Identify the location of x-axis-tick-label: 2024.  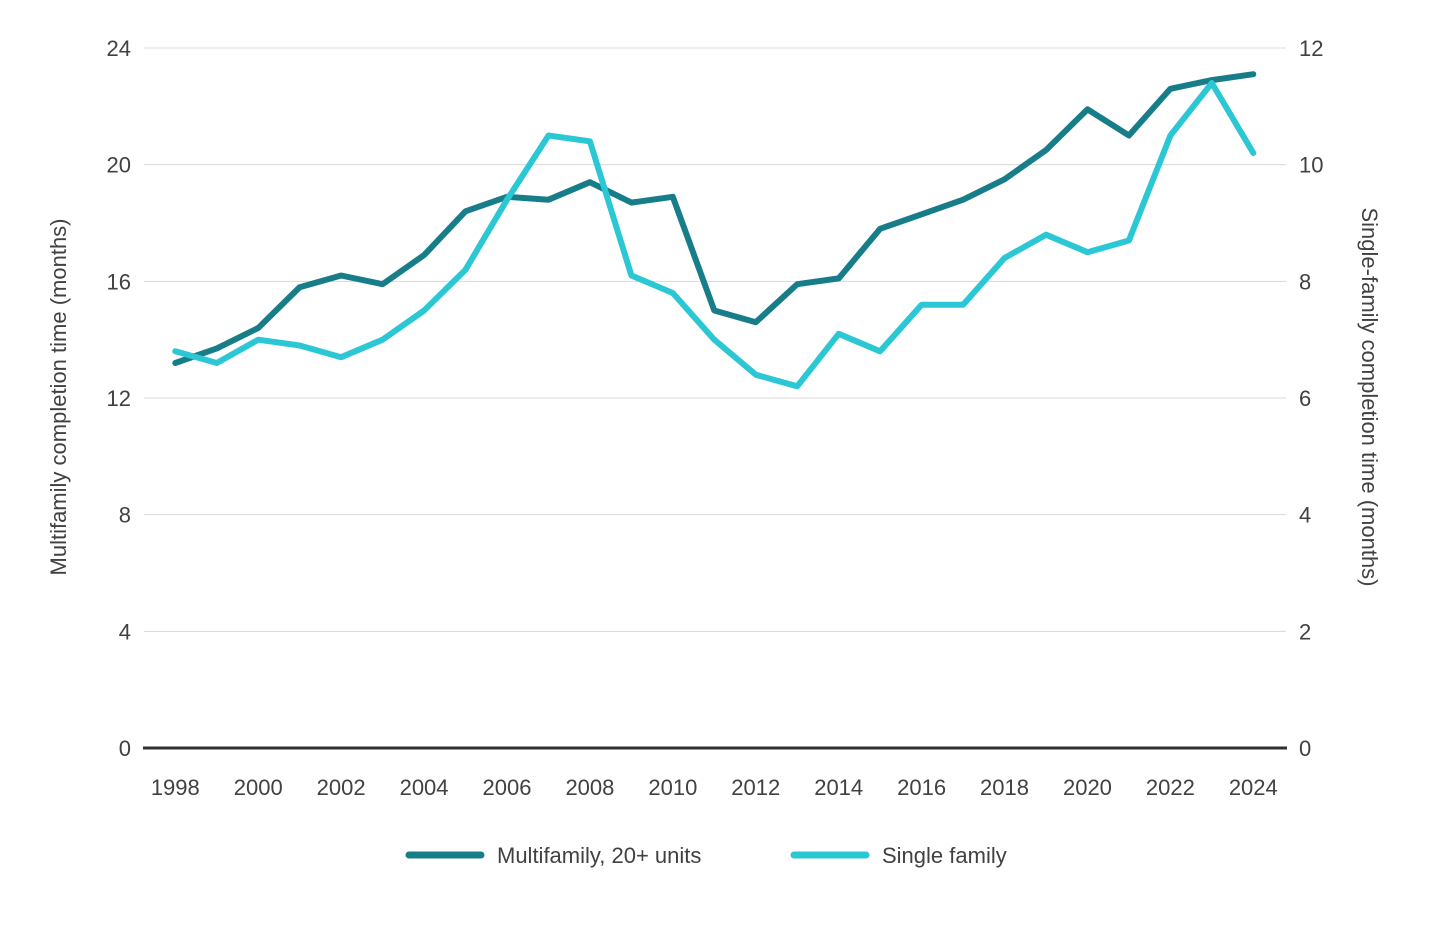
(1253, 787).